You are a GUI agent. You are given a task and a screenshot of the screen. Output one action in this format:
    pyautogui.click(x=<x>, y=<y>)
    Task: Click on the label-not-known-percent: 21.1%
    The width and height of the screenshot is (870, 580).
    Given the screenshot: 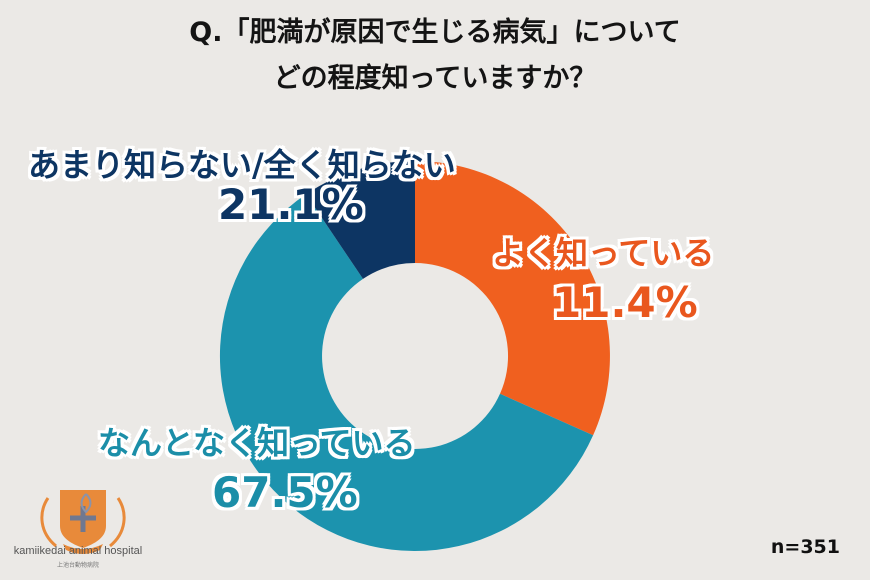 What is the action you would take?
    pyautogui.click(x=291, y=204)
    